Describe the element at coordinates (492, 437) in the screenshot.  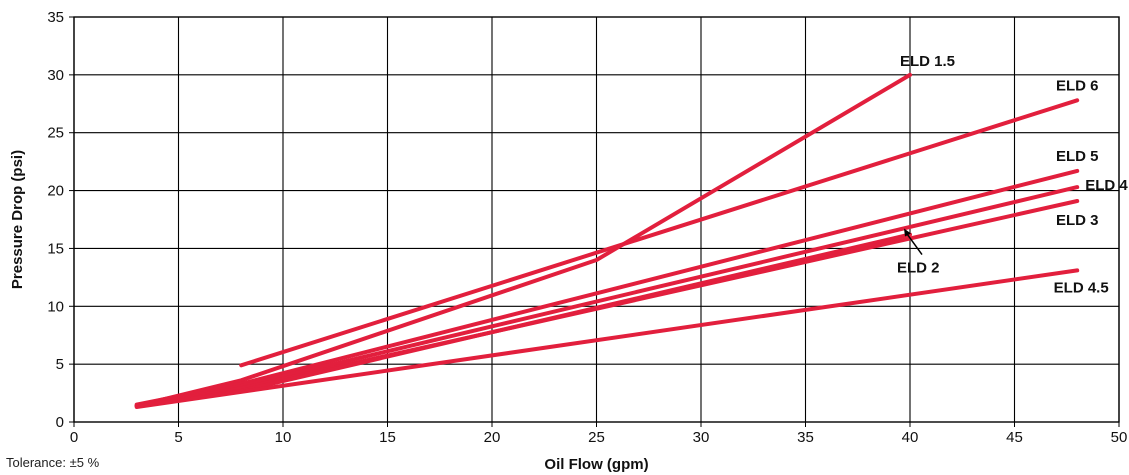
I see `x-tick-label: 20` at that location.